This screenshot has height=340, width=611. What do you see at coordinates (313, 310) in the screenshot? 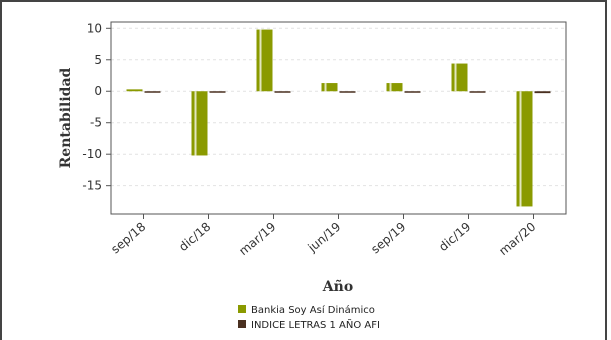
I see `legend-label: Bankia Soy Así Dinámico` at bounding box center [313, 310].